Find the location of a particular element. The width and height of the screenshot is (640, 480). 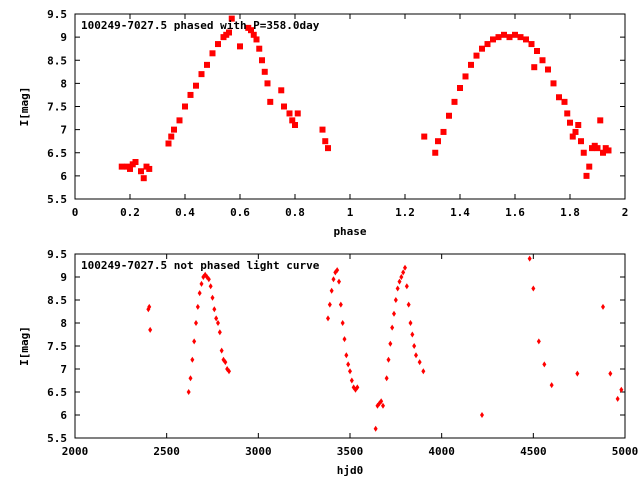

x-tick-label: 1.6 is located at coordinates (515, 212).